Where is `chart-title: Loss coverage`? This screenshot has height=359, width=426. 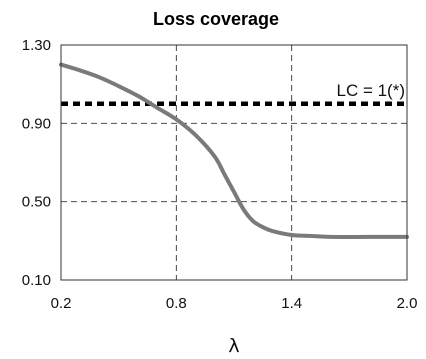 chart-title: Loss coverage is located at coordinates (216, 19).